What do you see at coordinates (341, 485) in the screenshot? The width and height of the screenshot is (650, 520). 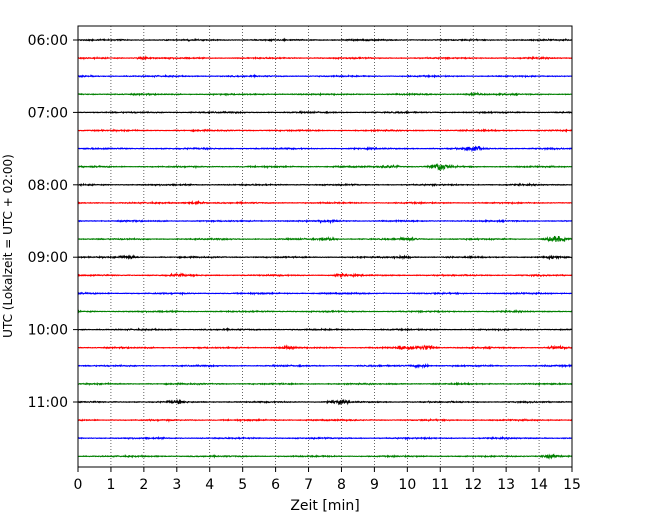 I see `x-tick-label: 8` at bounding box center [341, 485].